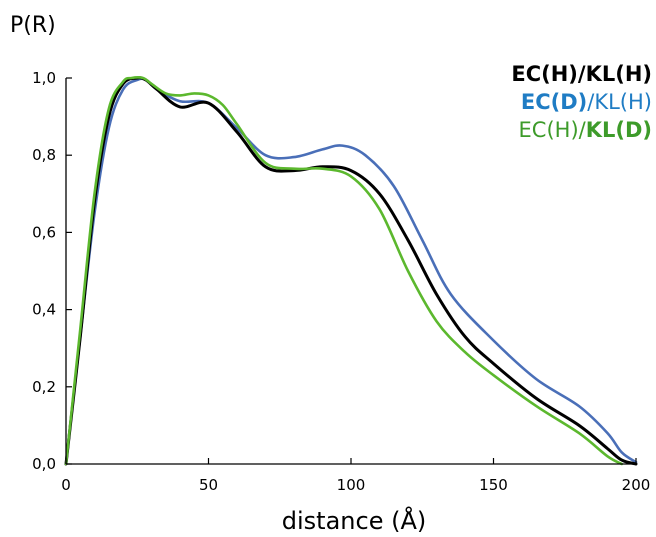 This screenshot has height=537, width=656. I want to click on x-tick-label: 50, so click(208, 485).